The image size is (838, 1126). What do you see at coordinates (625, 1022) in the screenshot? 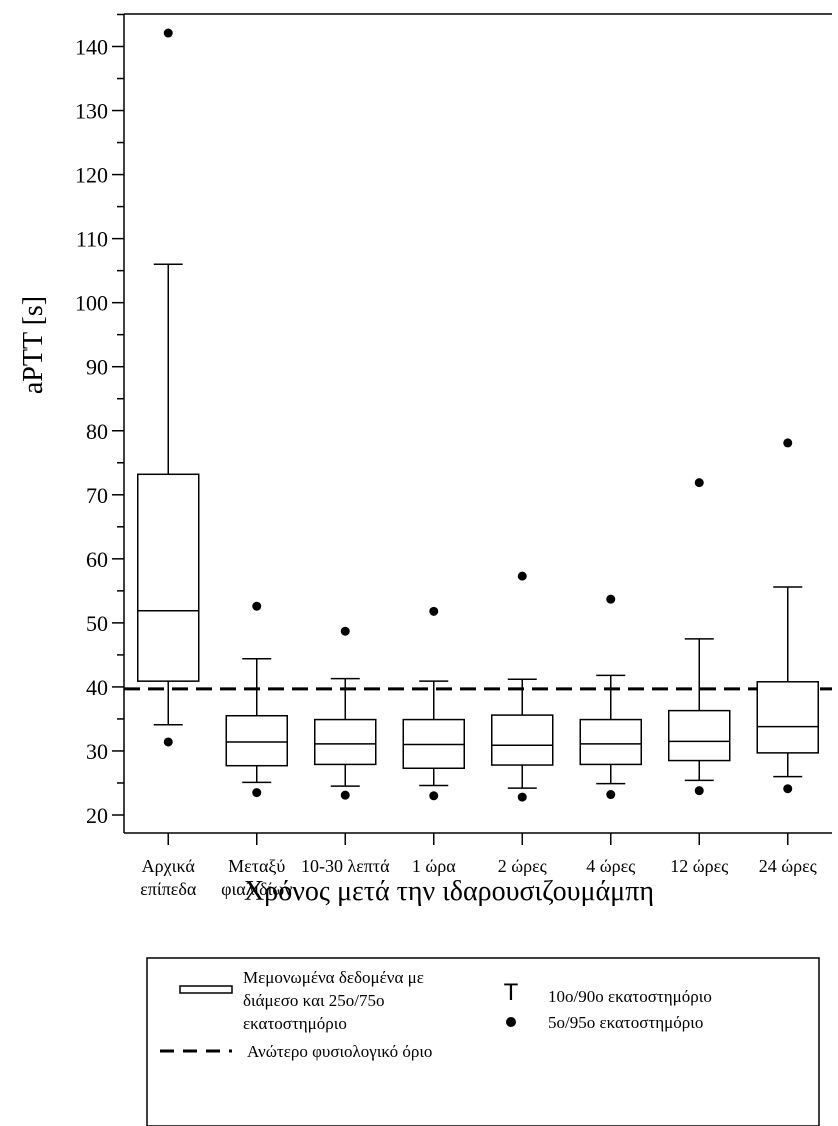
I see `legend-dot-label: 5ο/95ο εκατοστημόριο` at bounding box center [625, 1022].